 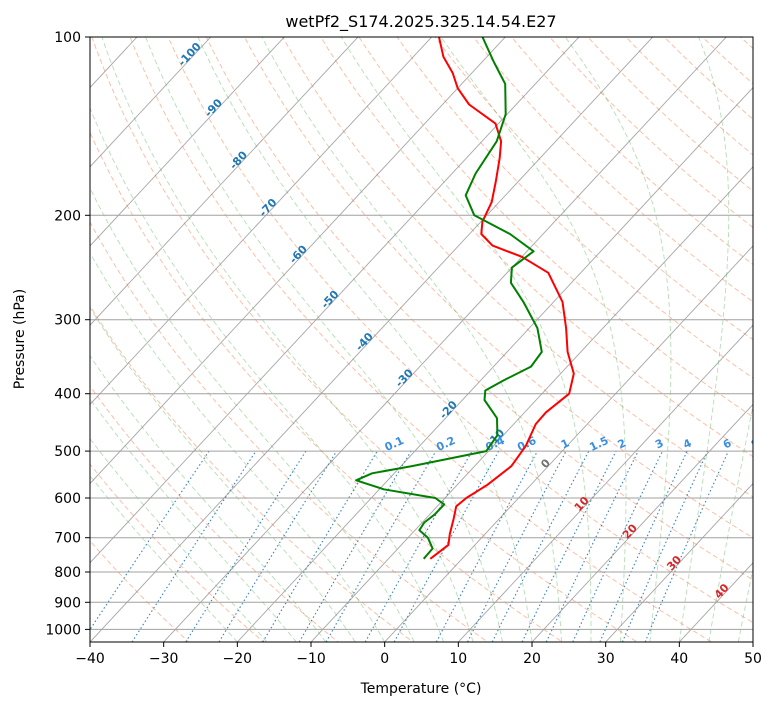 What do you see at coordinates (20, 339) in the screenshot?
I see `y-axis-label: Pressure (hPa)` at bounding box center [20, 339].